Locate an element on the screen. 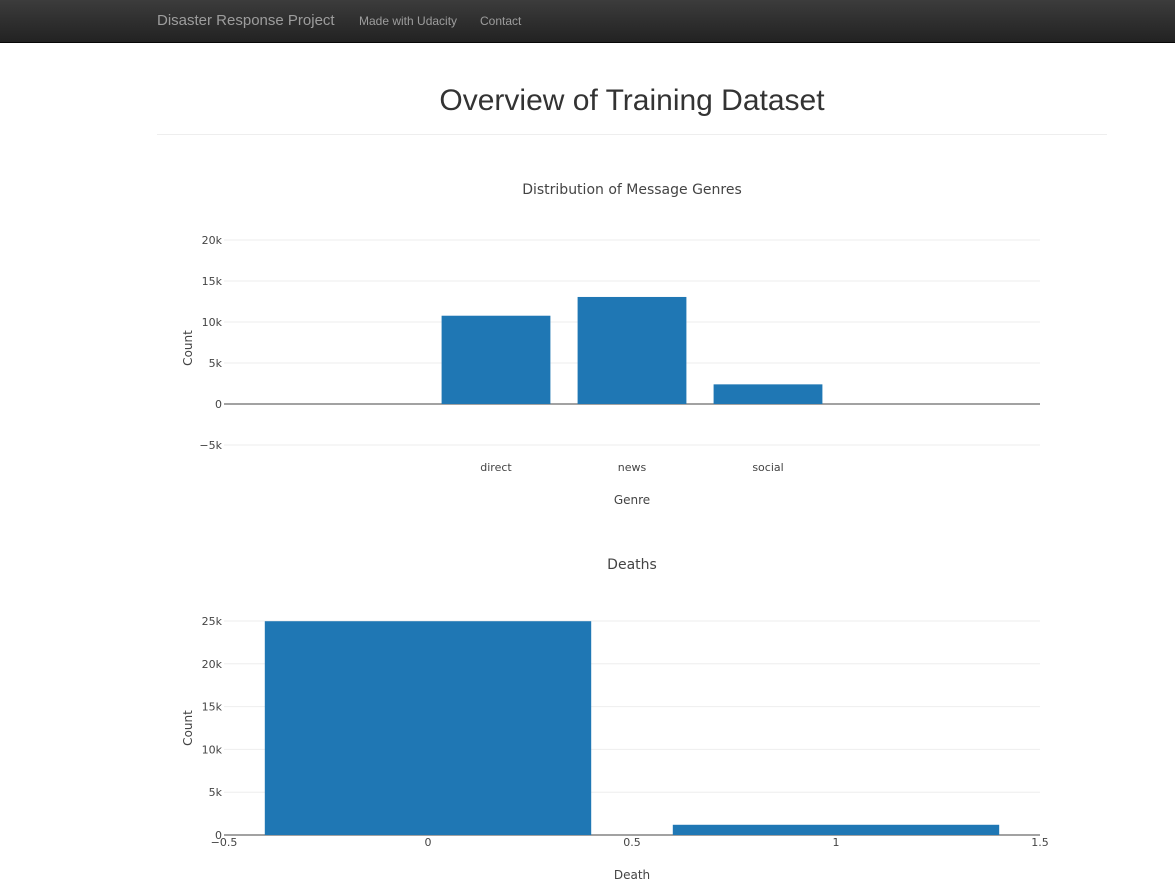 The image size is (1175, 890). nav-link-contact: Contact is located at coordinates (501, 21).